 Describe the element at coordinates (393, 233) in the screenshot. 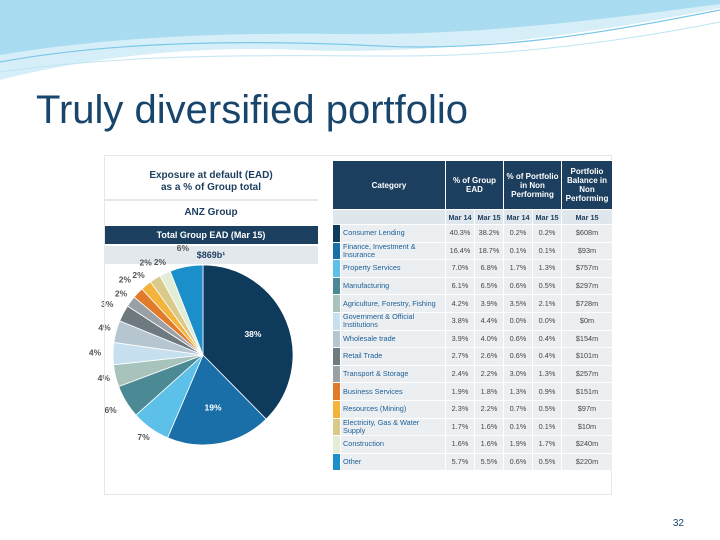

I see `category-cell: Consumer Lending` at that location.